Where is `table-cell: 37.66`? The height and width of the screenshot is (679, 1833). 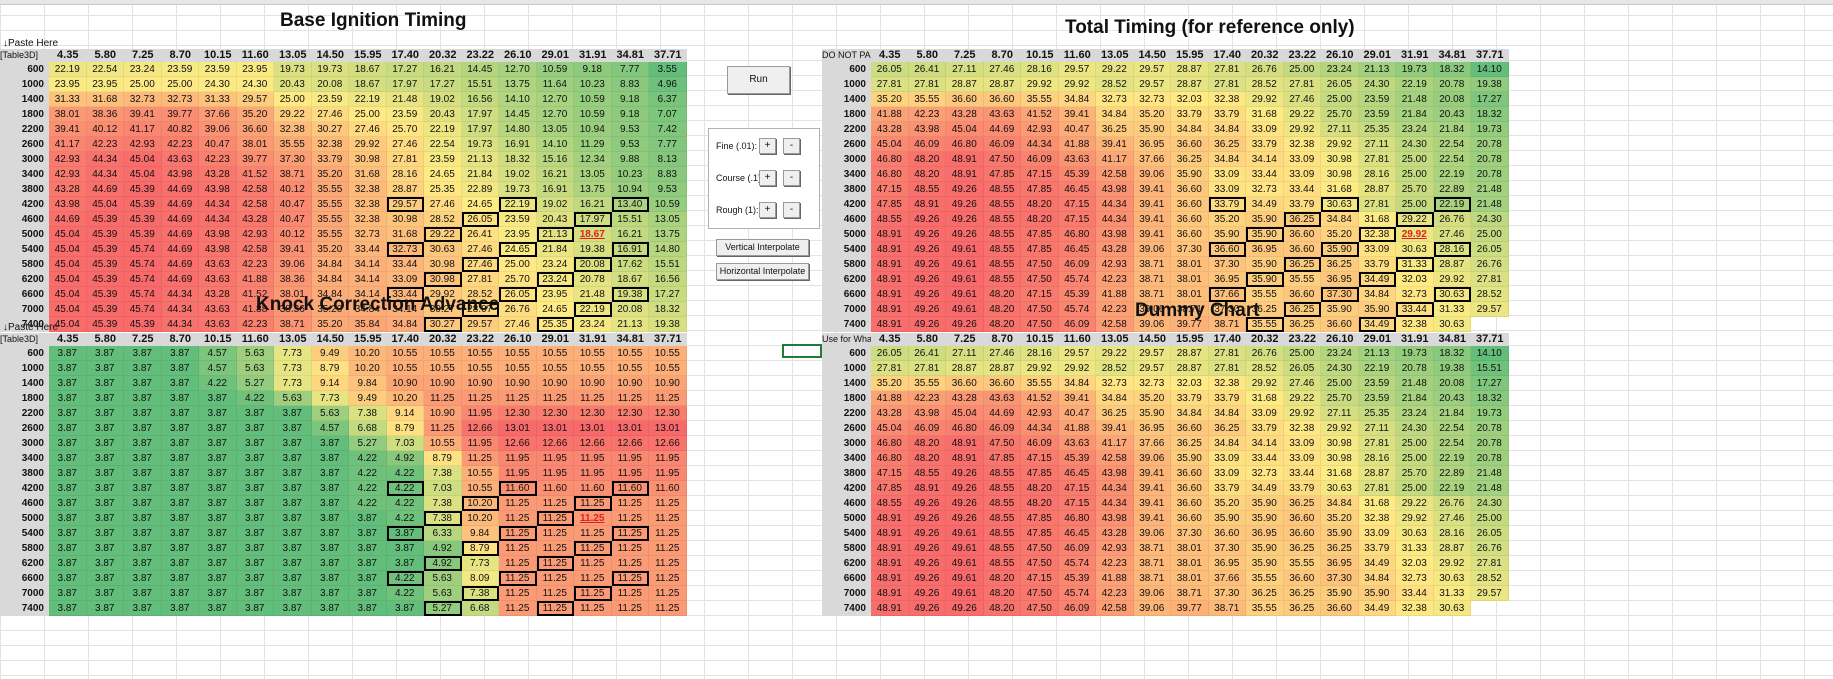
table-cell: 37.66 is located at coordinates (1227, 294).